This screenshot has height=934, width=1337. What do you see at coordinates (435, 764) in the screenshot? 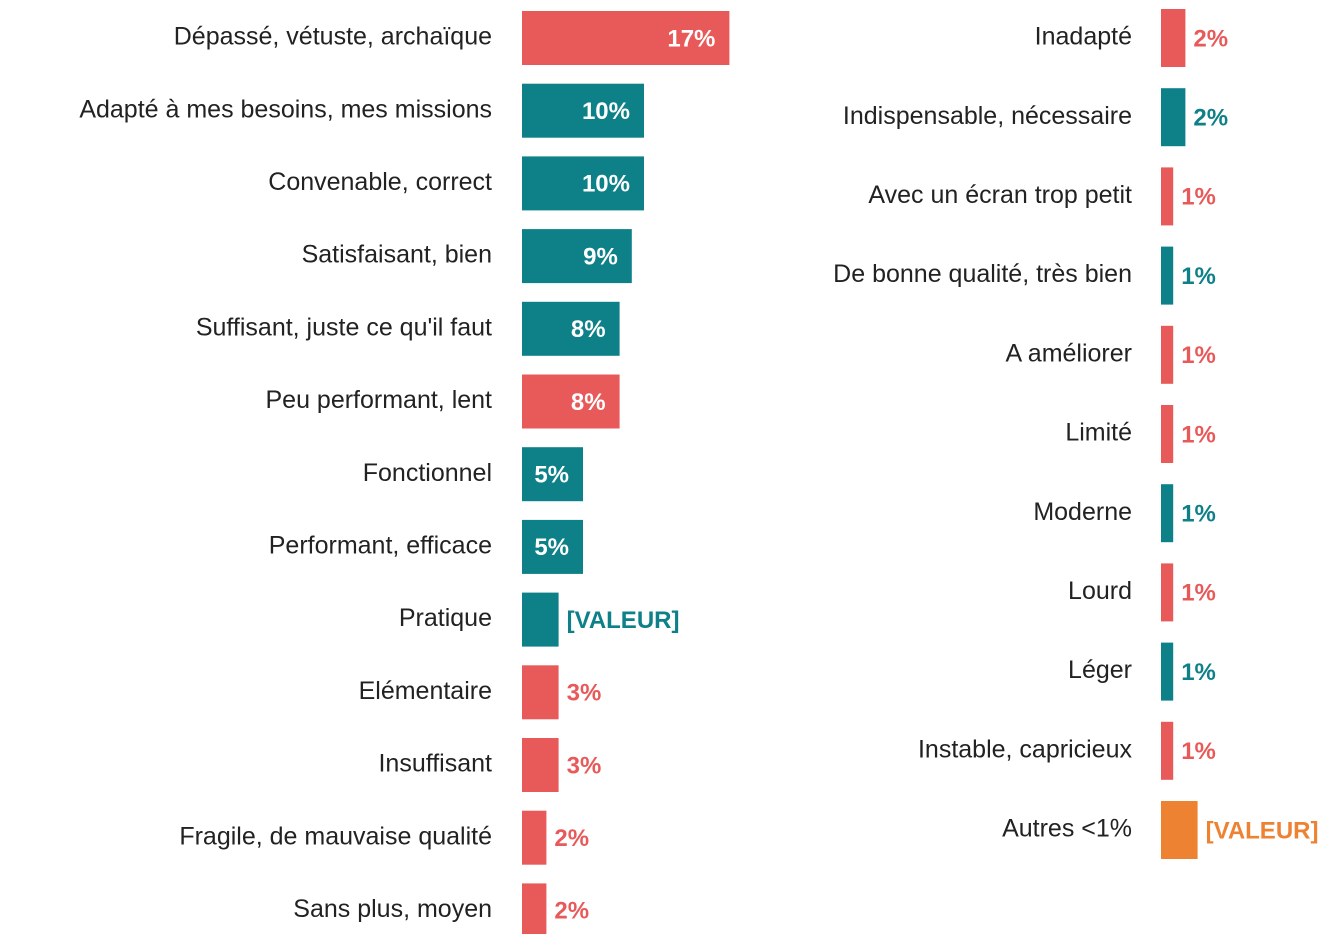
I see `category-label: Insuffisant` at bounding box center [435, 764].